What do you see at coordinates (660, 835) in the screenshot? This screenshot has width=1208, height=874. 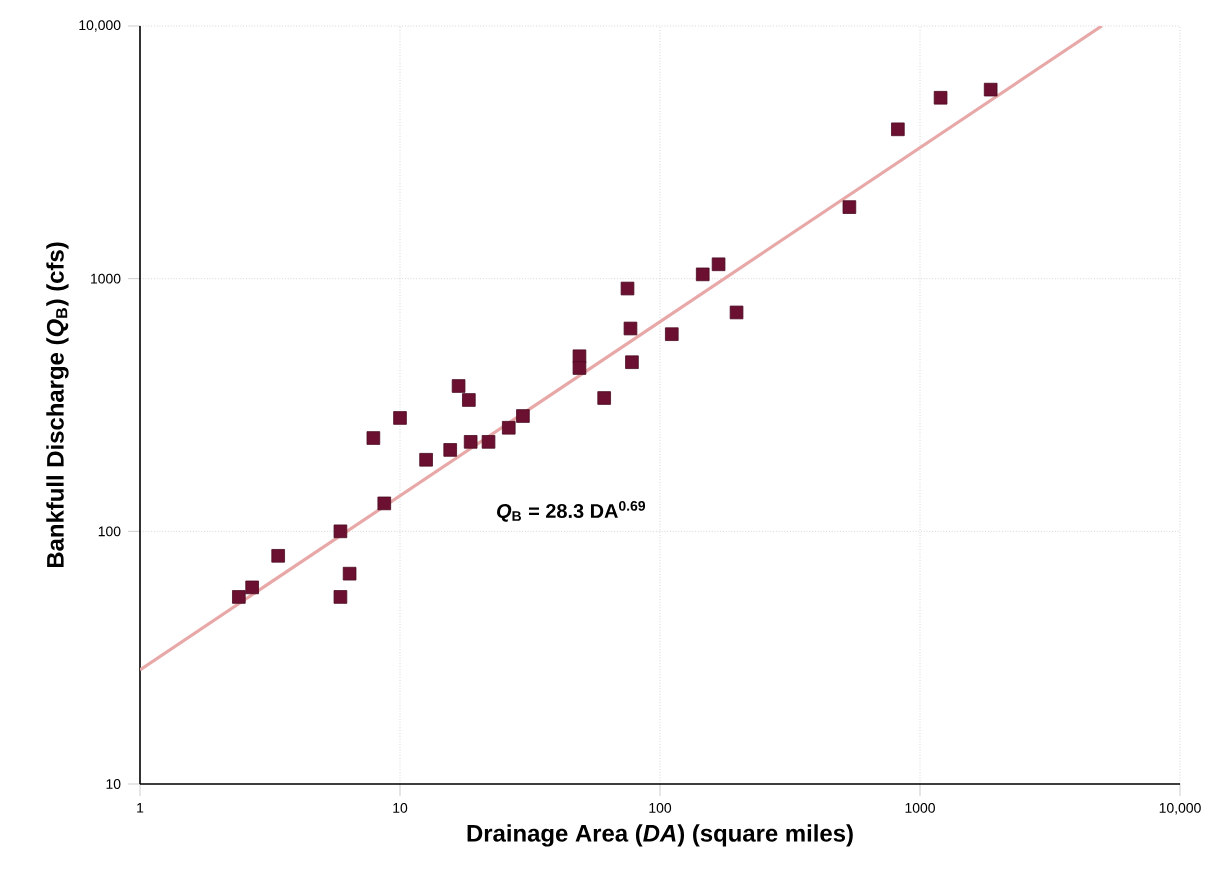 I see `x-axis-title: Drainage Area (DA) (square miles)` at bounding box center [660, 835].